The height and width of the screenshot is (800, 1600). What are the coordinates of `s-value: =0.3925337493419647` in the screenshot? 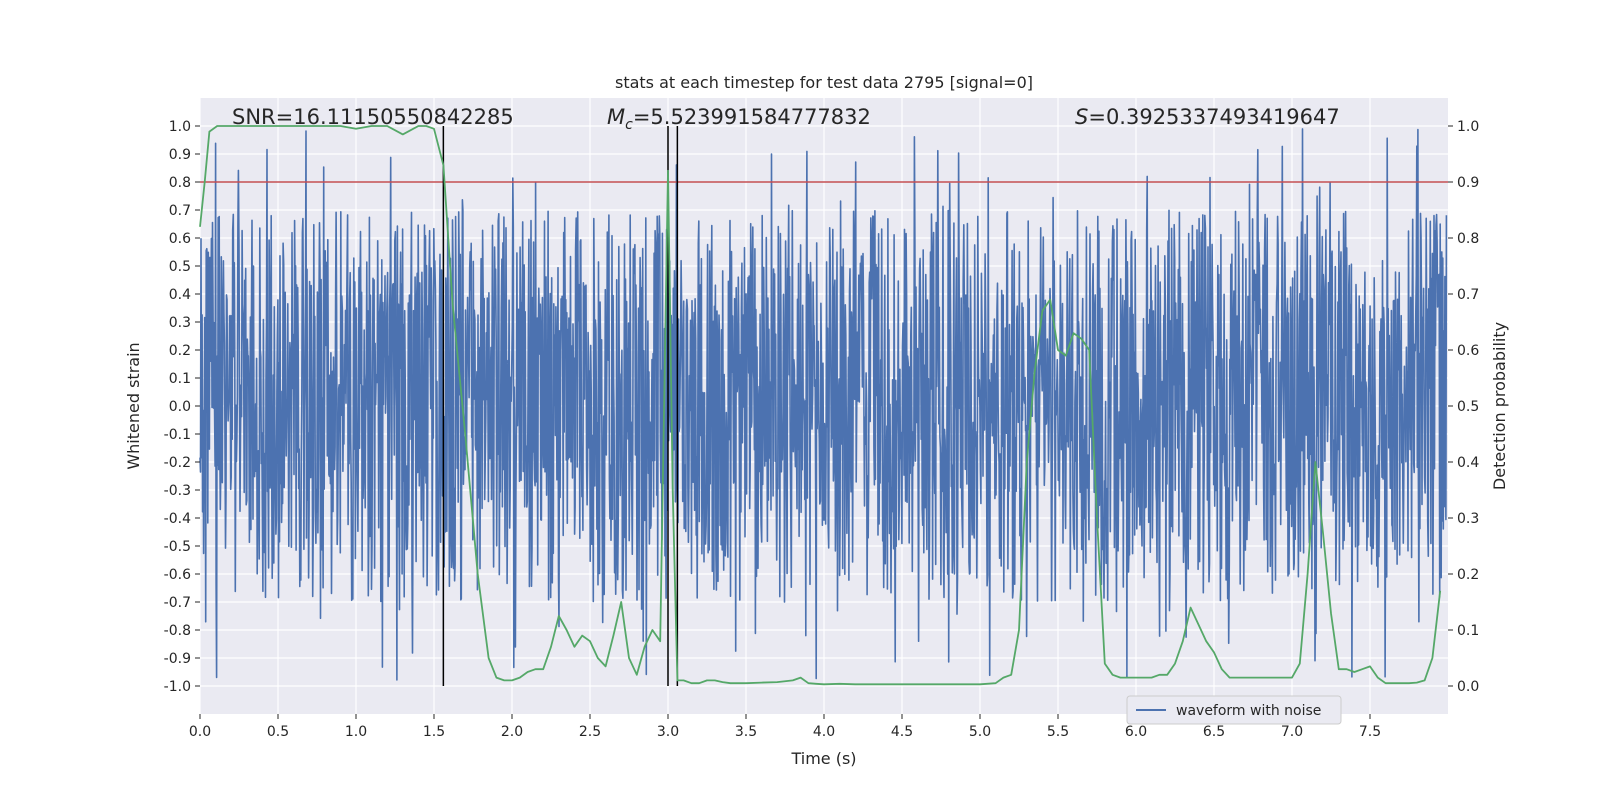 It's located at (1213, 117).